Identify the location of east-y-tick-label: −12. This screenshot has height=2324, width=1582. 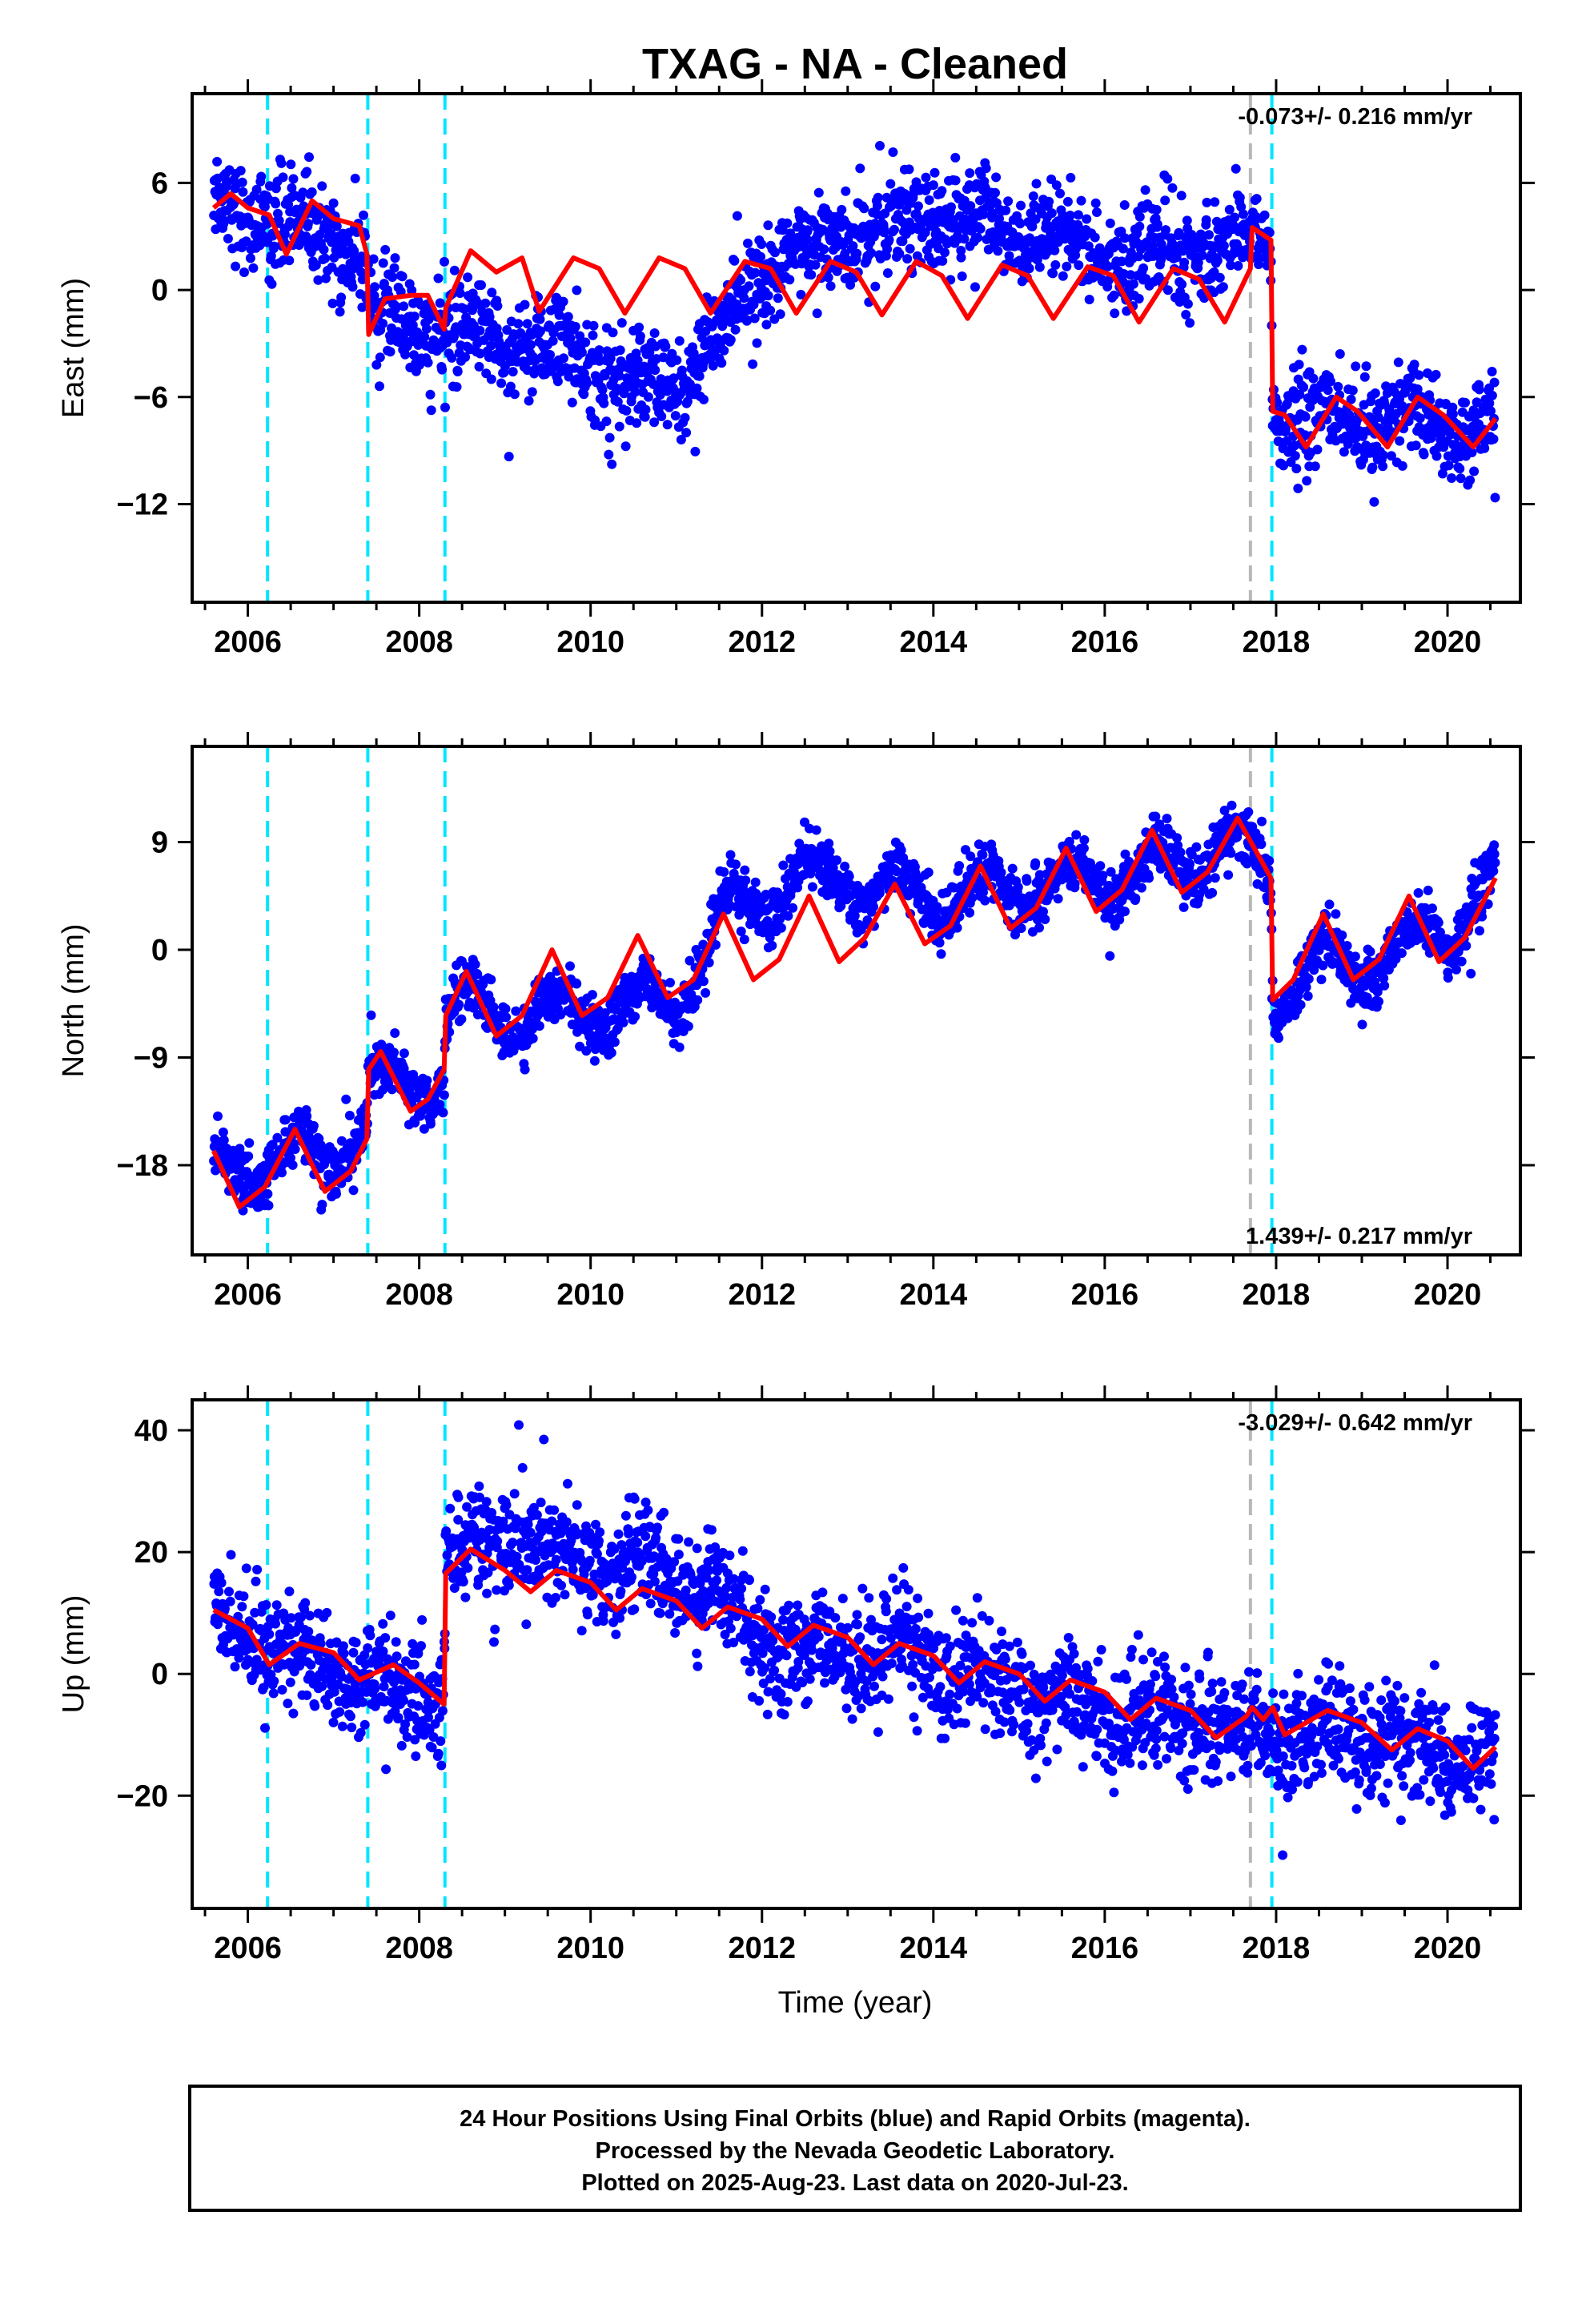
(142, 504).